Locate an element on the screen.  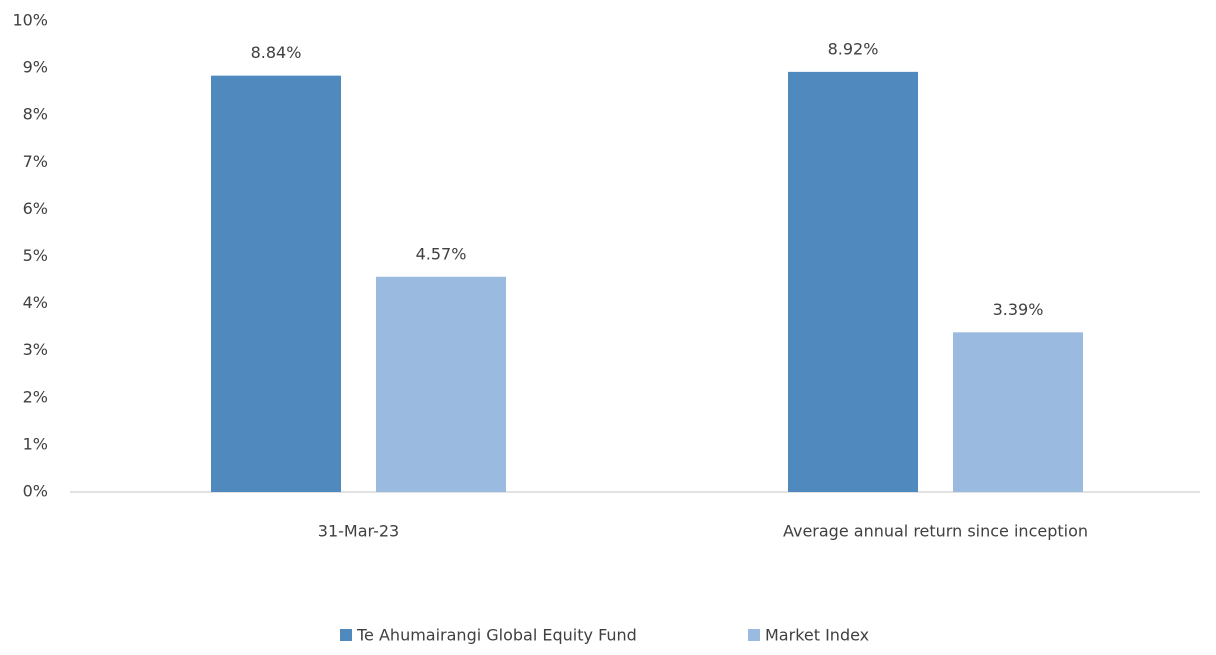
y-tick-label: 7% is located at coordinates (35, 161).